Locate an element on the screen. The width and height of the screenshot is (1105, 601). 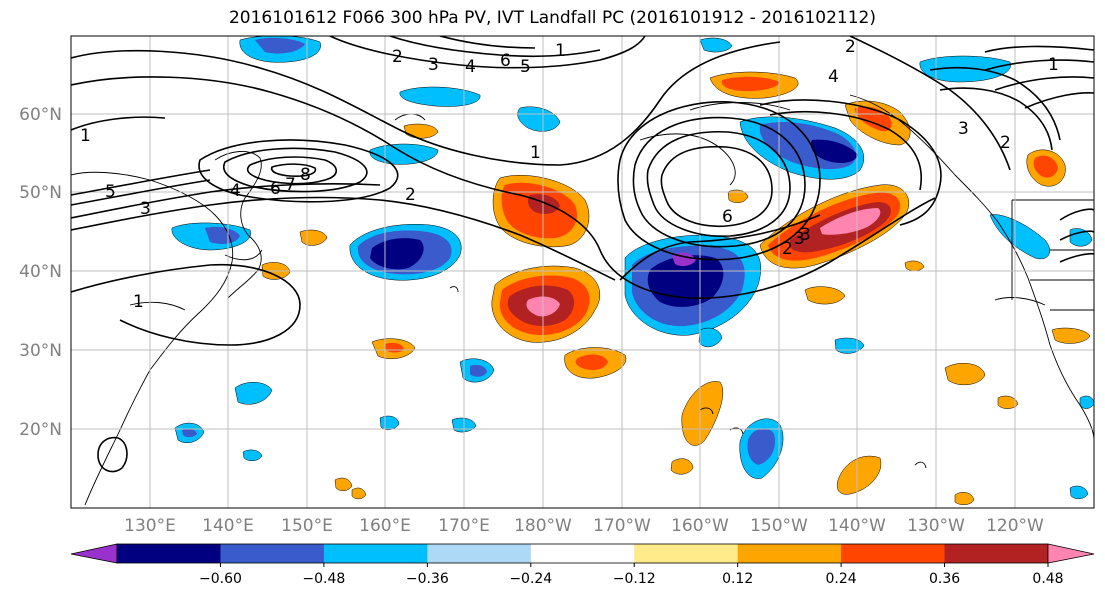
lon-label: 120°W is located at coordinates (1015, 526).